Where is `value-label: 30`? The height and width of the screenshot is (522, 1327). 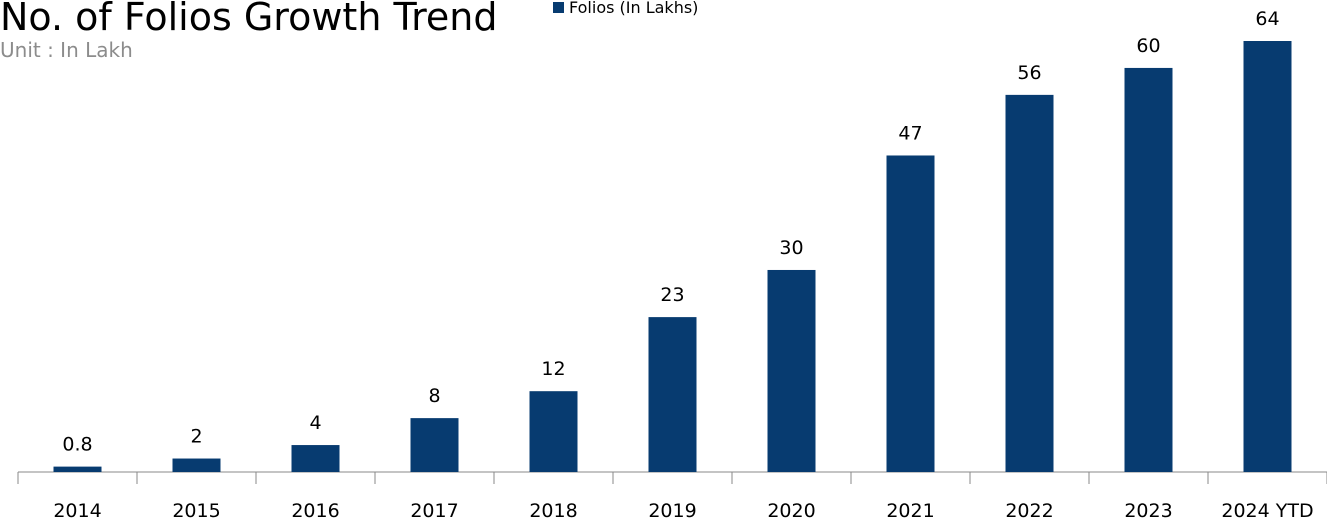
value-label: 30 is located at coordinates (791, 248).